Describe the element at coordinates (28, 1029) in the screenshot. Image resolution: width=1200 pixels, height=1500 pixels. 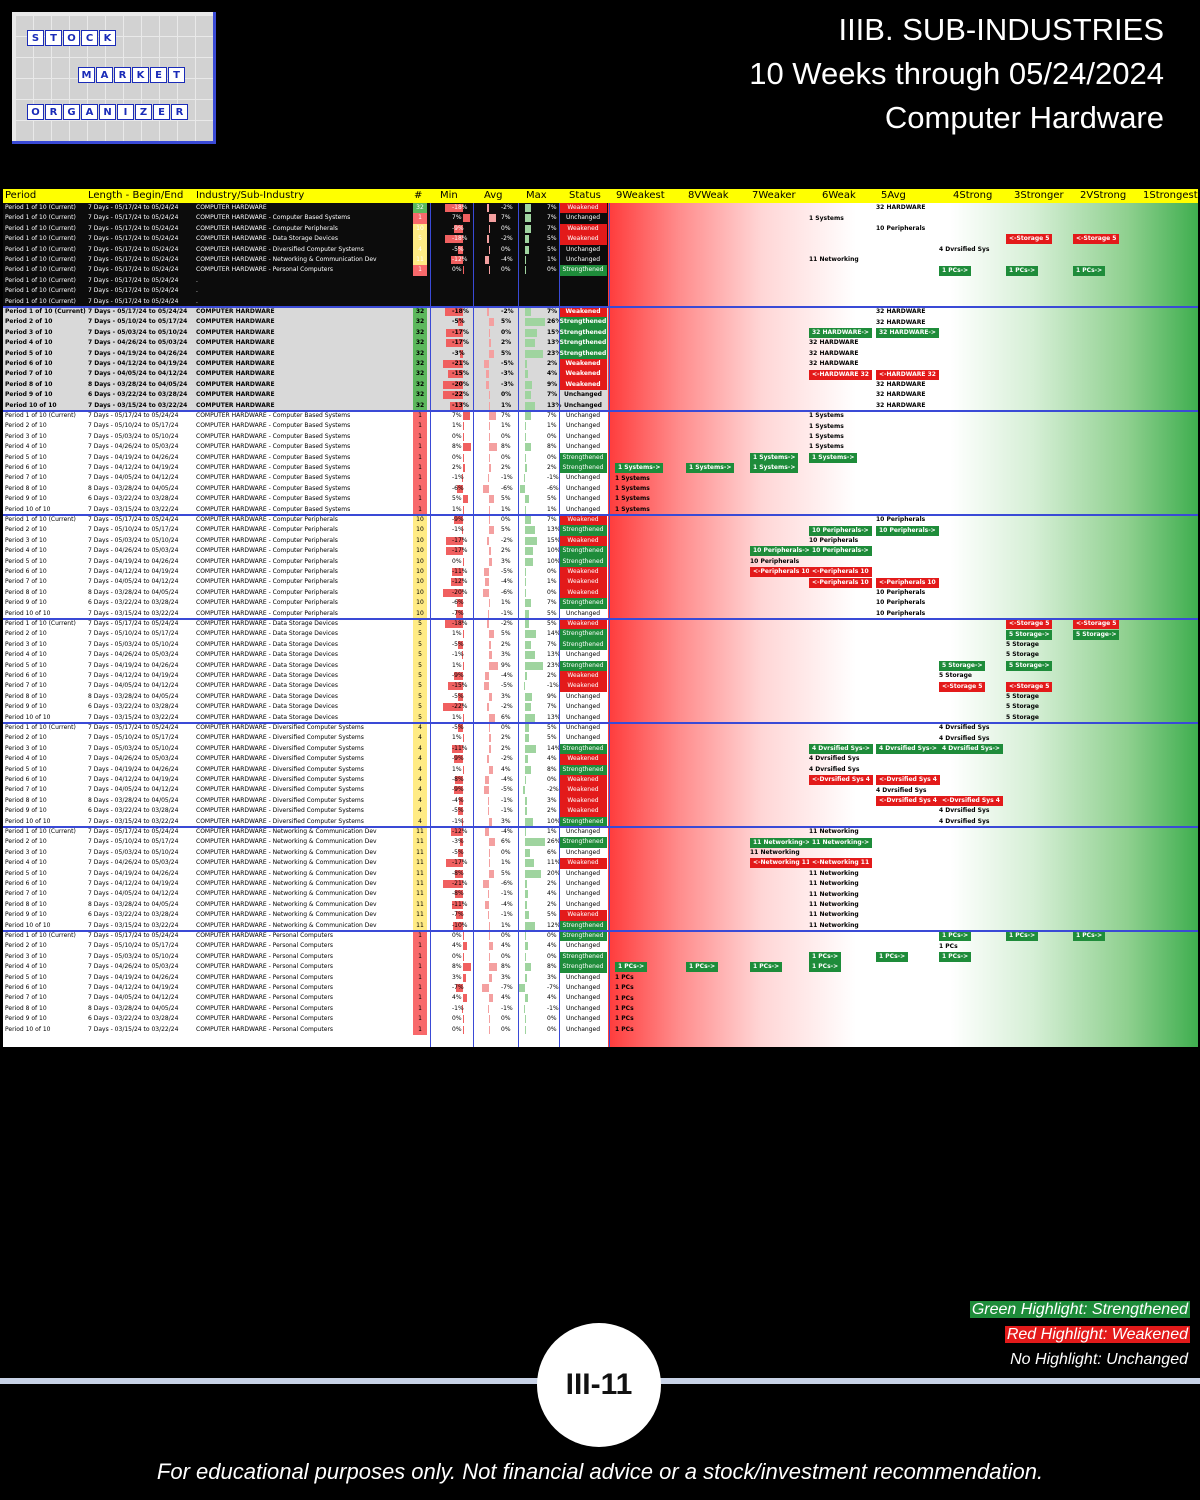
I see `cell-period: Period 10 of 10` at that location.